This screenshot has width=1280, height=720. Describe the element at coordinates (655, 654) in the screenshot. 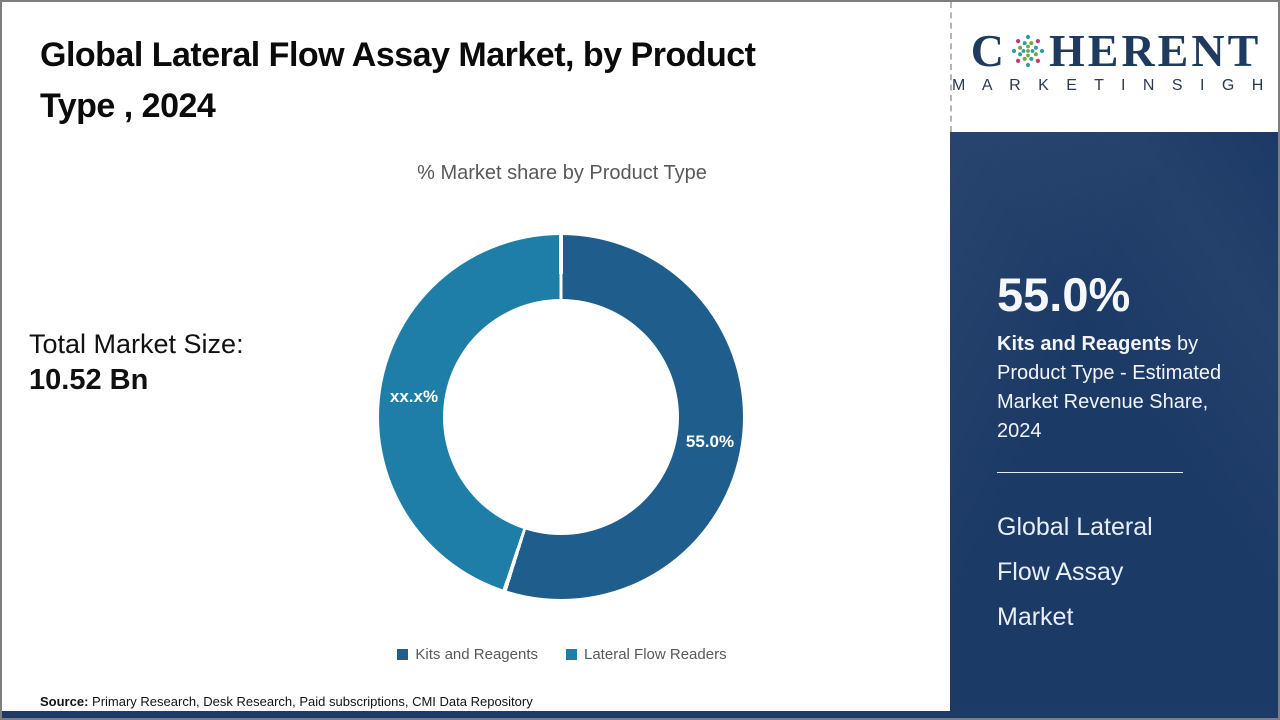

I see `legend-label: Lateral Flow Readers` at that location.